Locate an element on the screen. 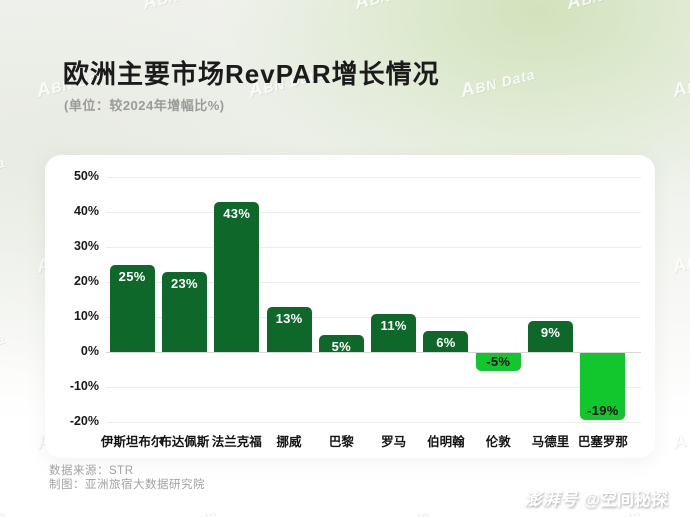 The height and width of the screenshot is (517, 690). bar-马德里 is located at coordinates (551, 336).